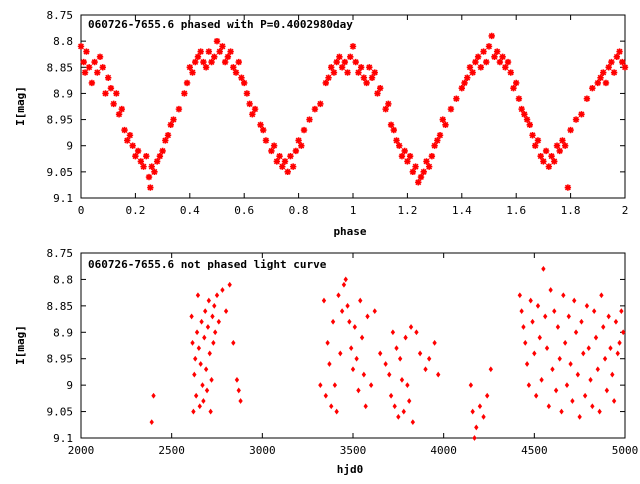 This screenshot has width=640, height=484. I want to click on x-tick-label: 3000, so click(262, 450).